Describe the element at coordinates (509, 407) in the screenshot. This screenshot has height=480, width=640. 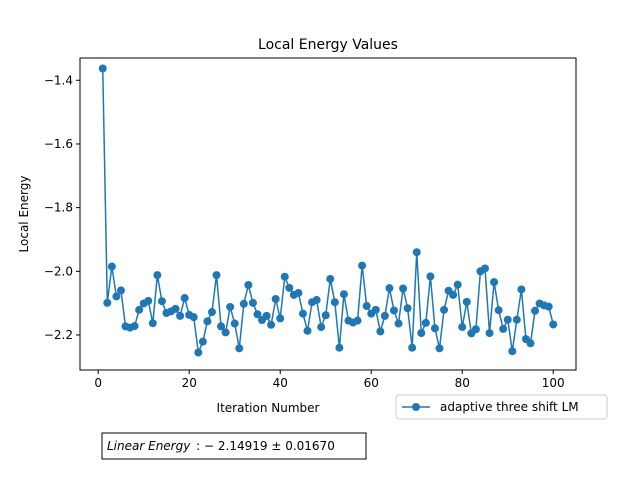
I see `legend-label: adaptive three shift LM` at that location.